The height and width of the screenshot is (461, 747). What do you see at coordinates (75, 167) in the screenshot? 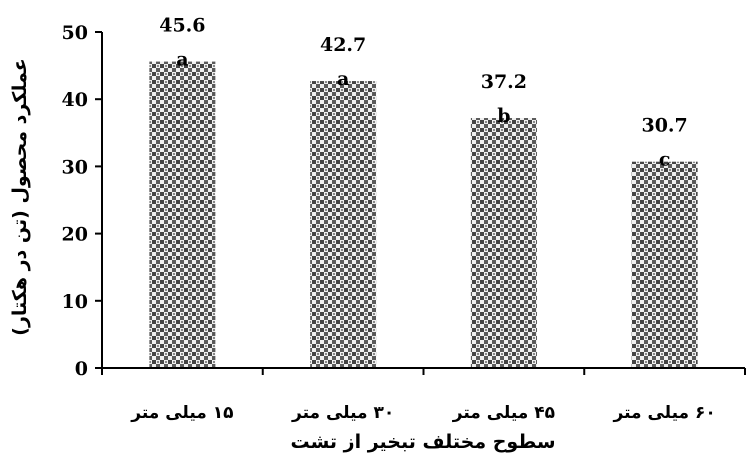
I see `y-tick-label: 30` at bounding box center [75, 167].